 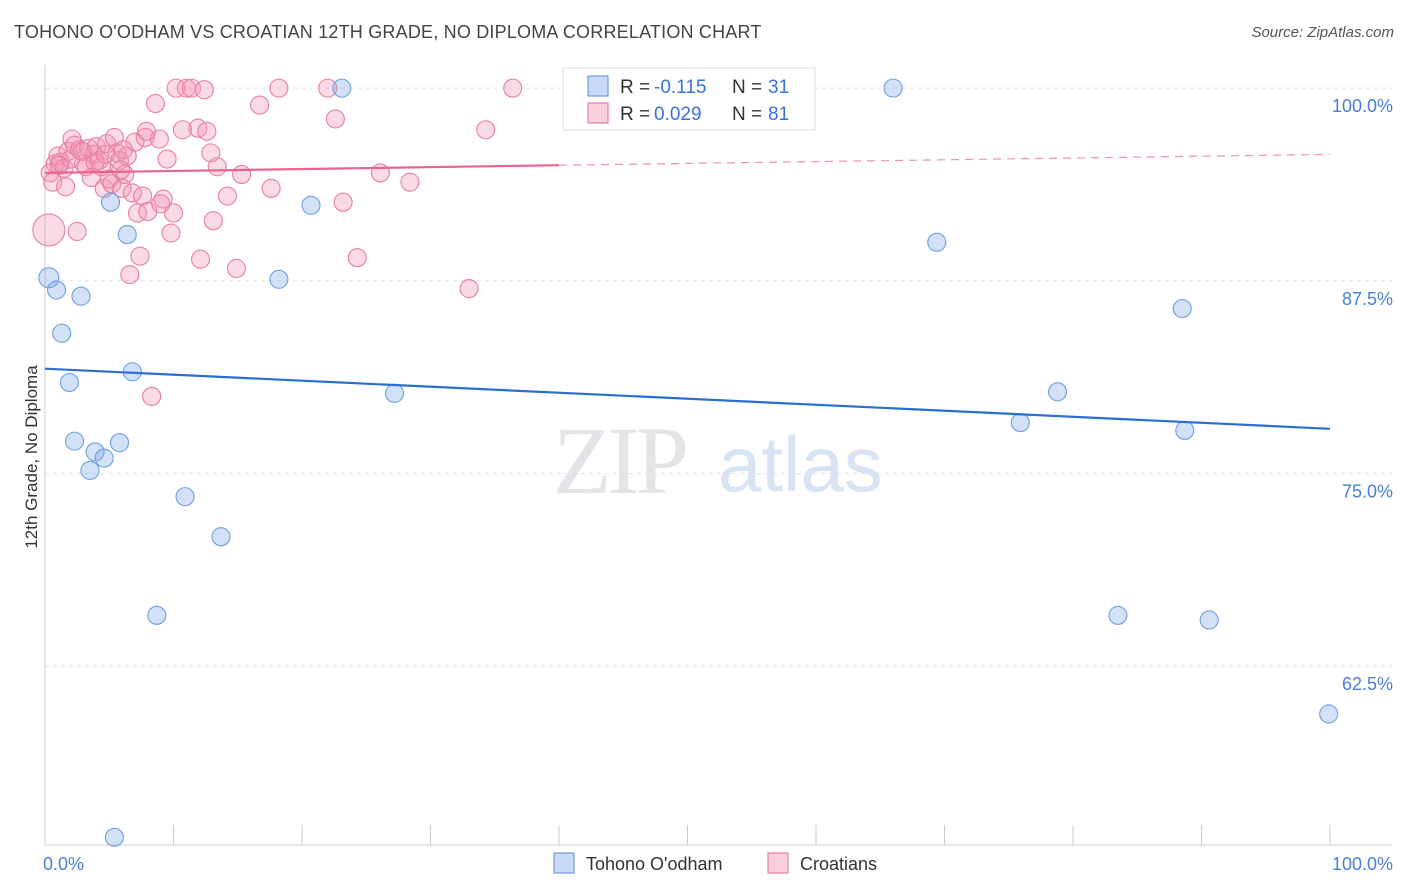 I want to click on legend-r-value-2: 0.029, so click(x=678, y=114).